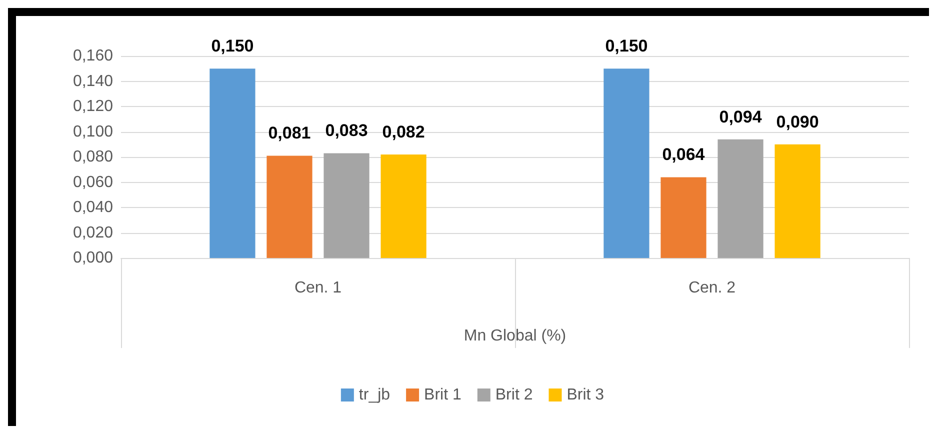 Image resolution: width=937 pixels, height=434 pixels. What do you see at coordinates (93, 182) in the screenshot?
I see `y-tick-label: 0,060` at bounding box center [93, 182].